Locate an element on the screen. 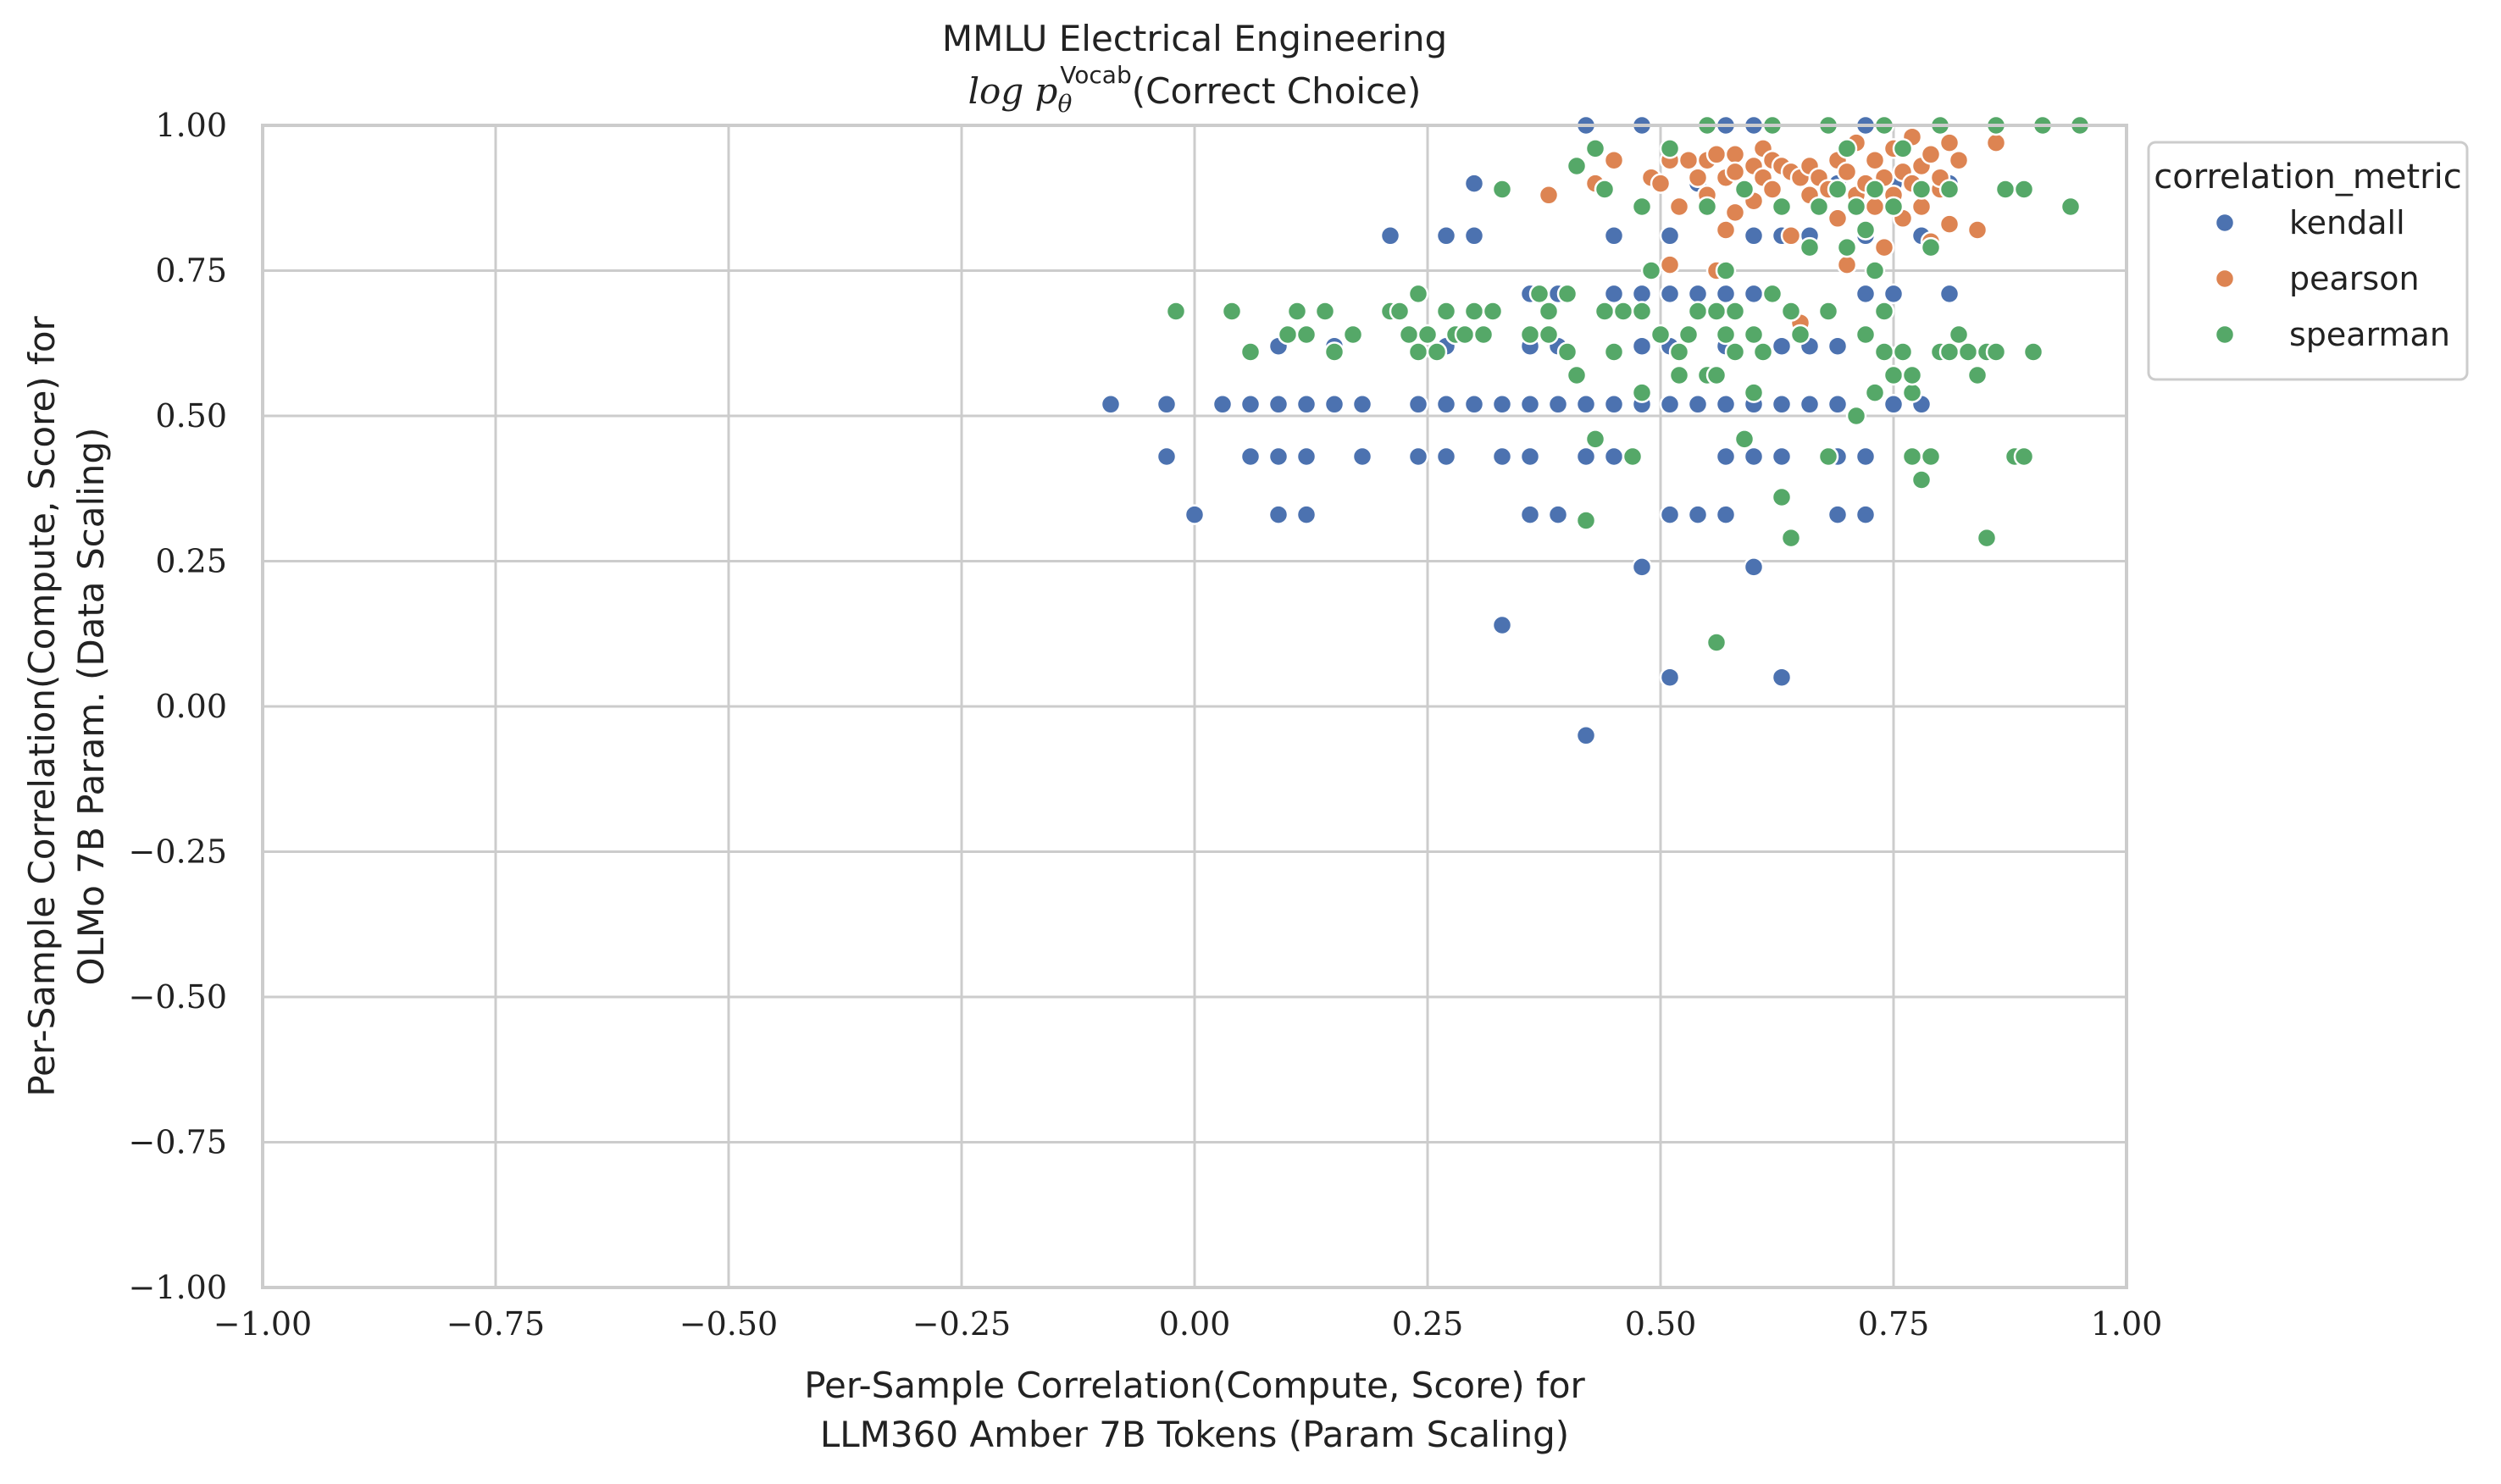  x-tick-label: 0.00 is located at coordinates (1195, 1324).